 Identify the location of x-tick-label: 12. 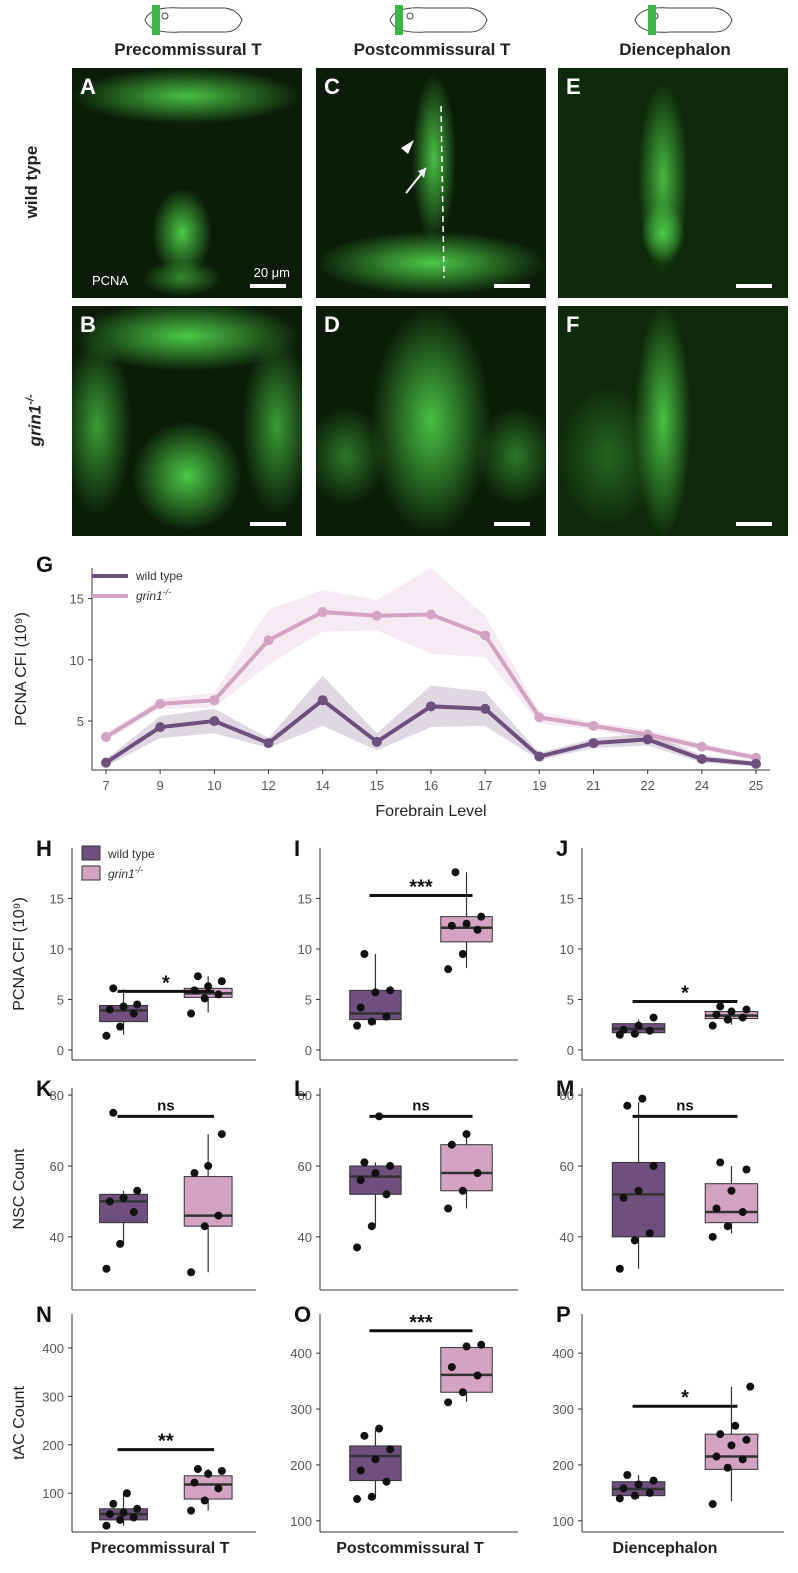
(268, 785).